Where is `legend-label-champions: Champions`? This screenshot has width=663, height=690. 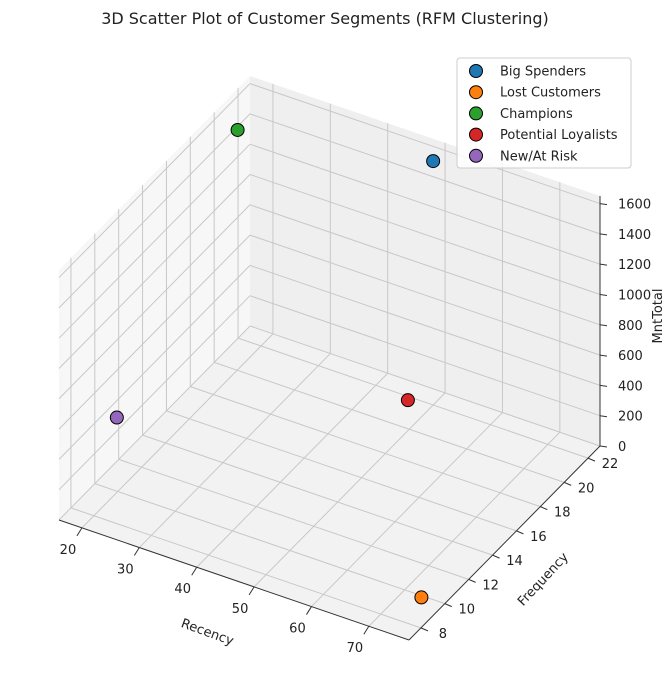
legend-label-champions: Champions is located at coordinates (536, 114).